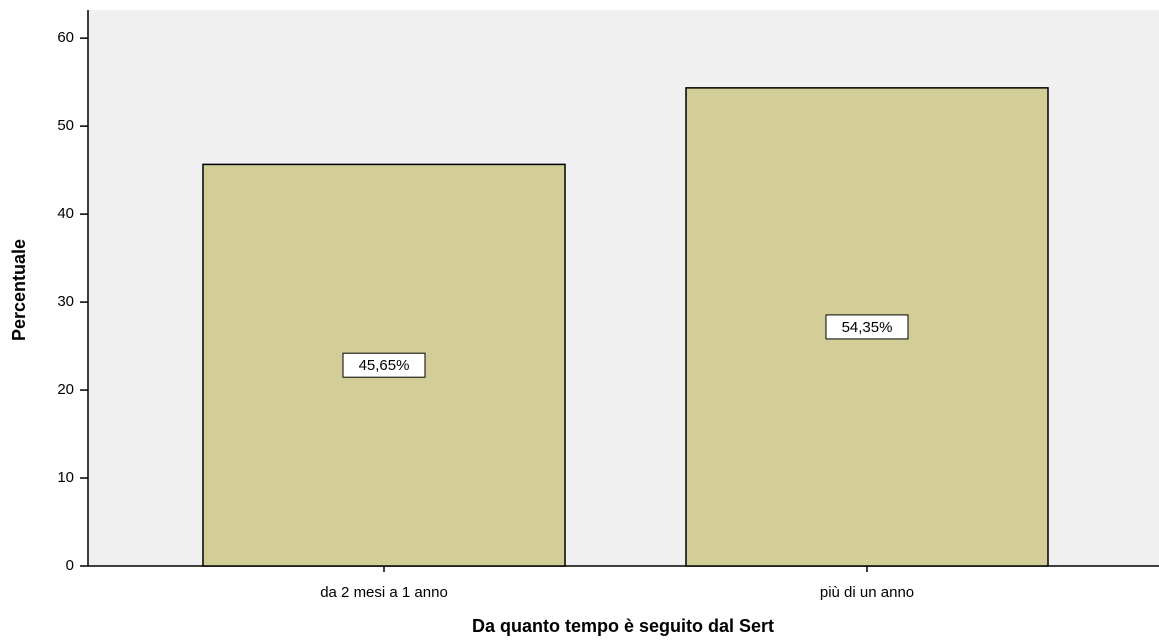  I want to click on y-tick-label: 50, so click(65, 125).